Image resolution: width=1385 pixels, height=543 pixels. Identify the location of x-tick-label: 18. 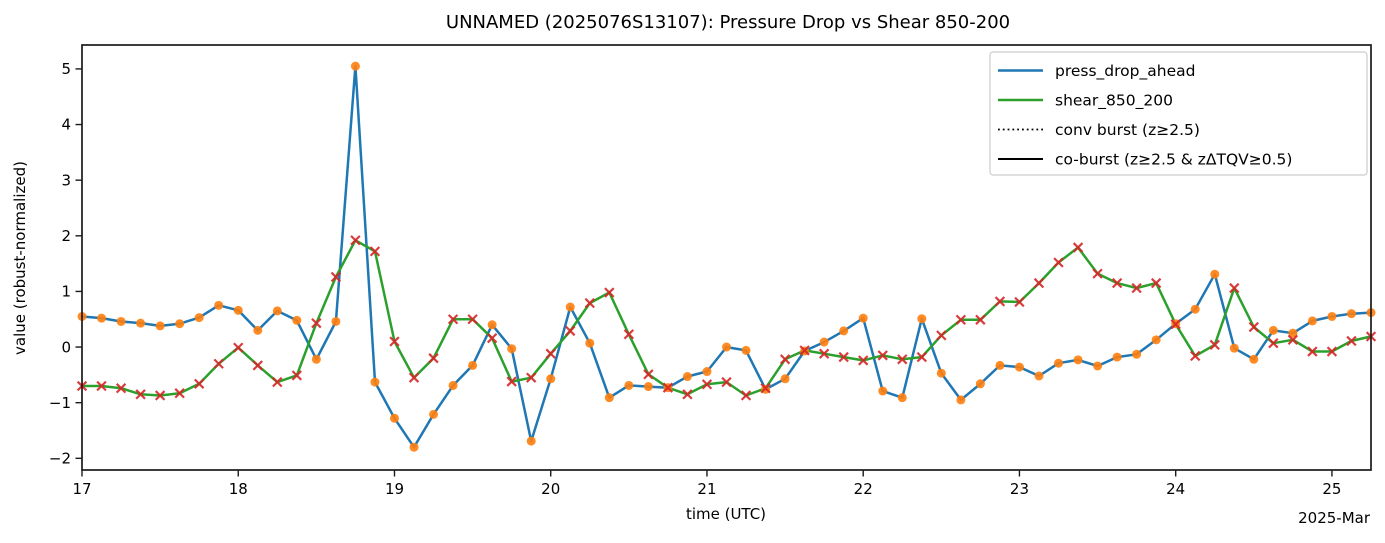
(238, 489).